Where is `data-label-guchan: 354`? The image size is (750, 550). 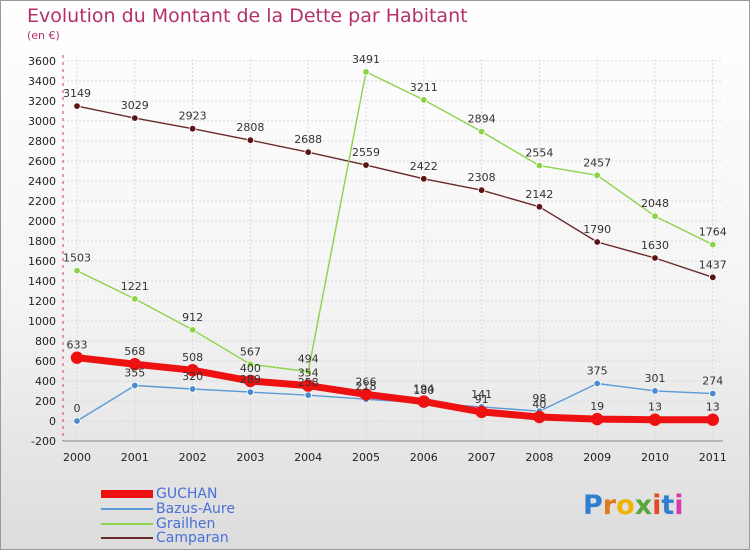 data-label-guchan: 354 is located at coordinates (308, 373).